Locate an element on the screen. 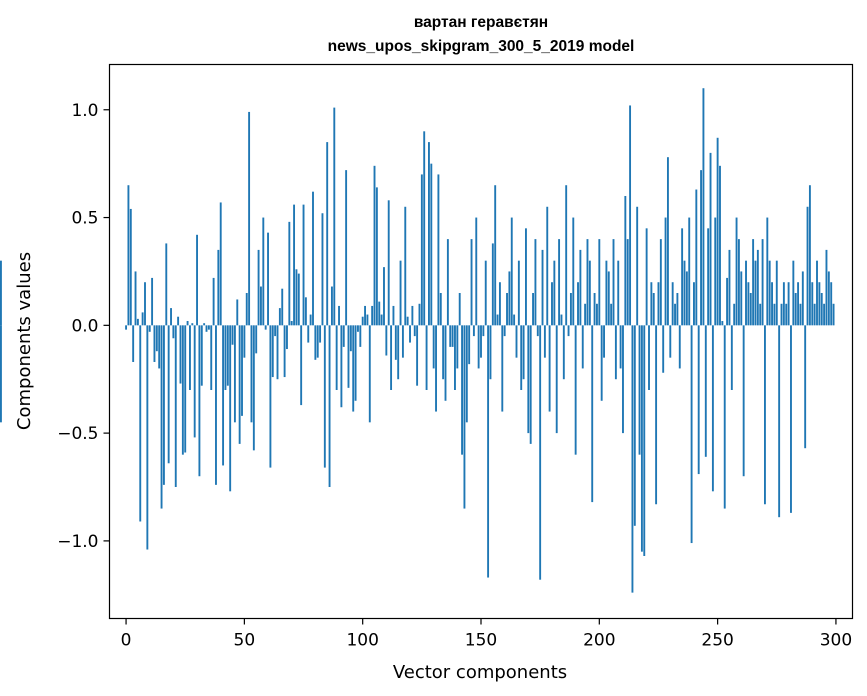  x-axis-label: Vector components is located at coordinates (480, 672).